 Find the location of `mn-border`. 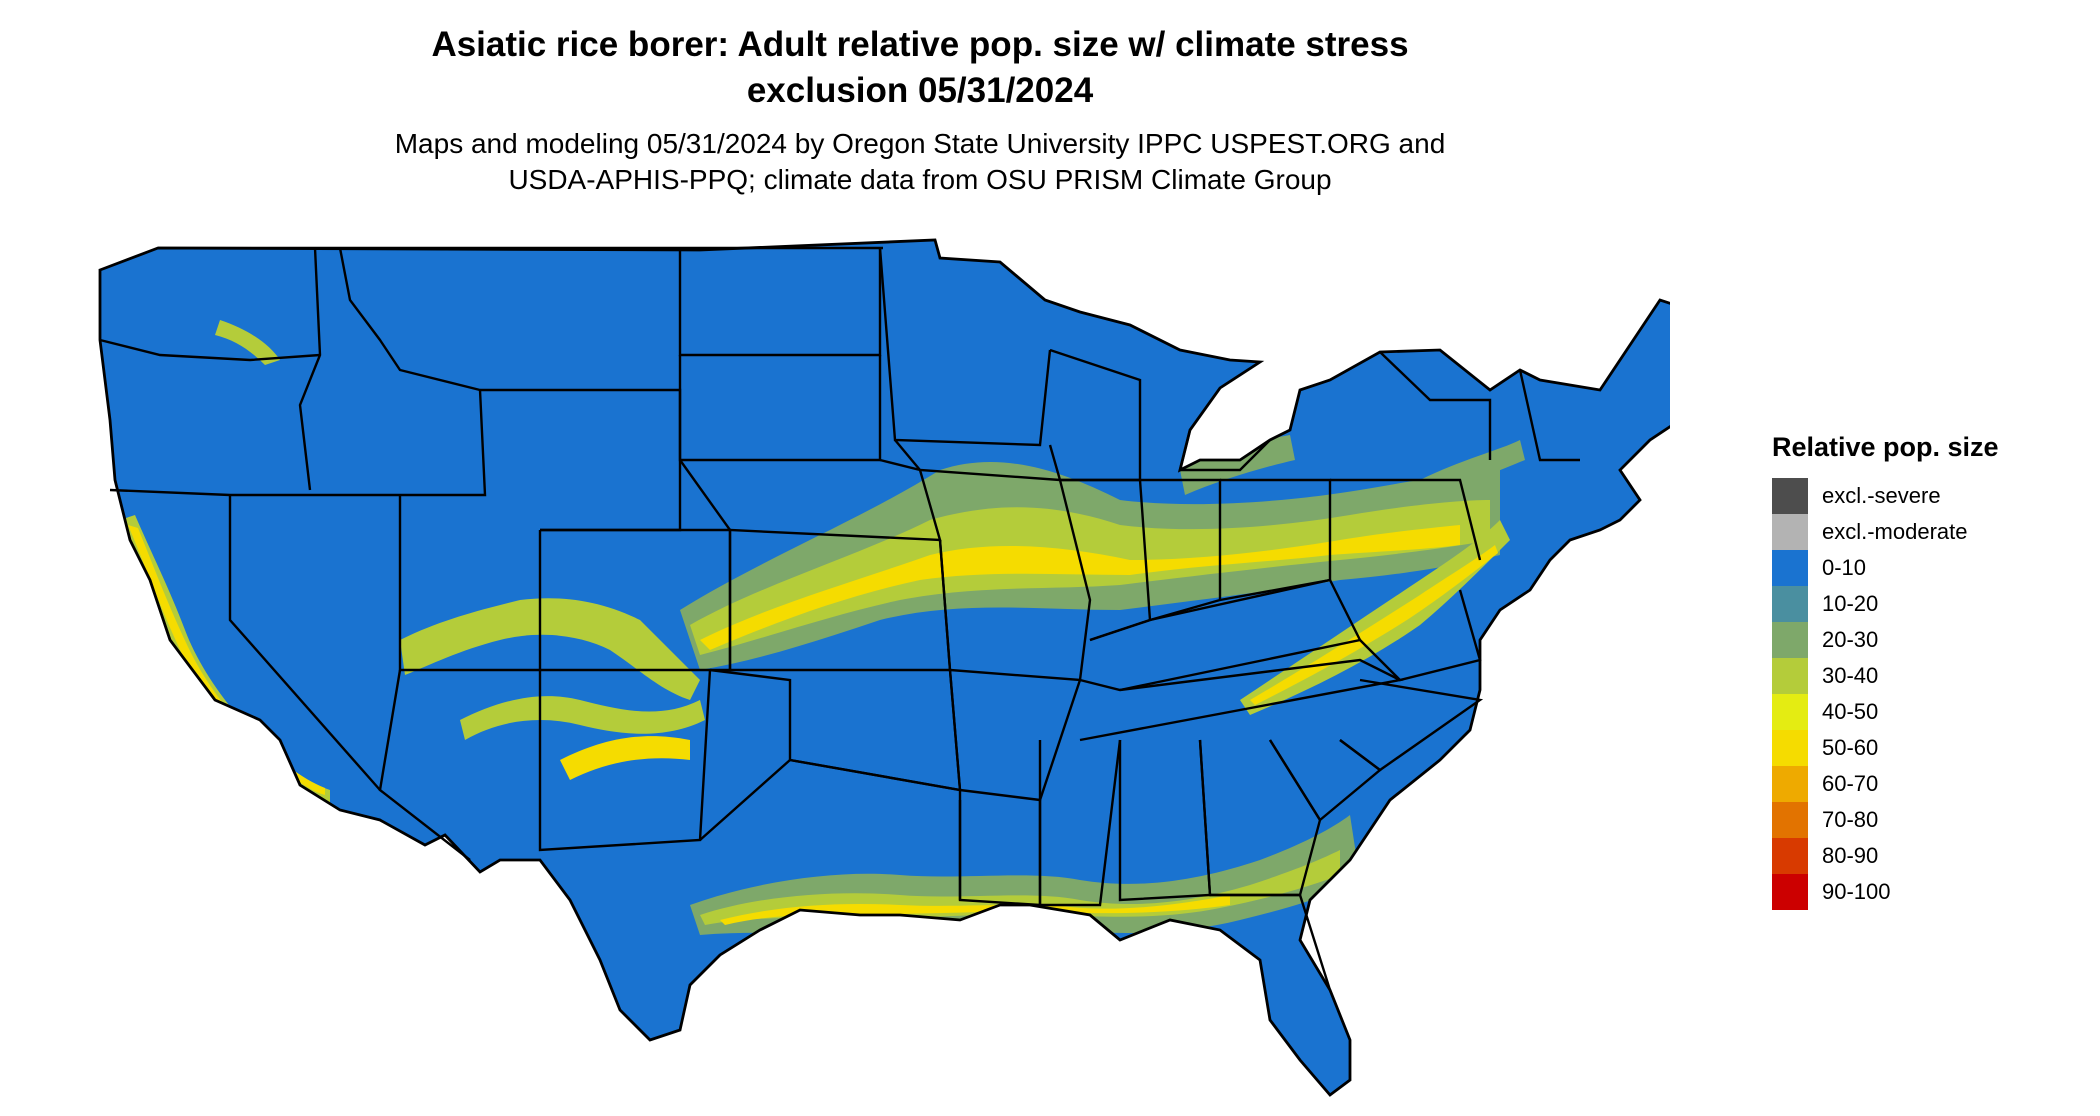

mn-border is located at coordinates (965, 347).